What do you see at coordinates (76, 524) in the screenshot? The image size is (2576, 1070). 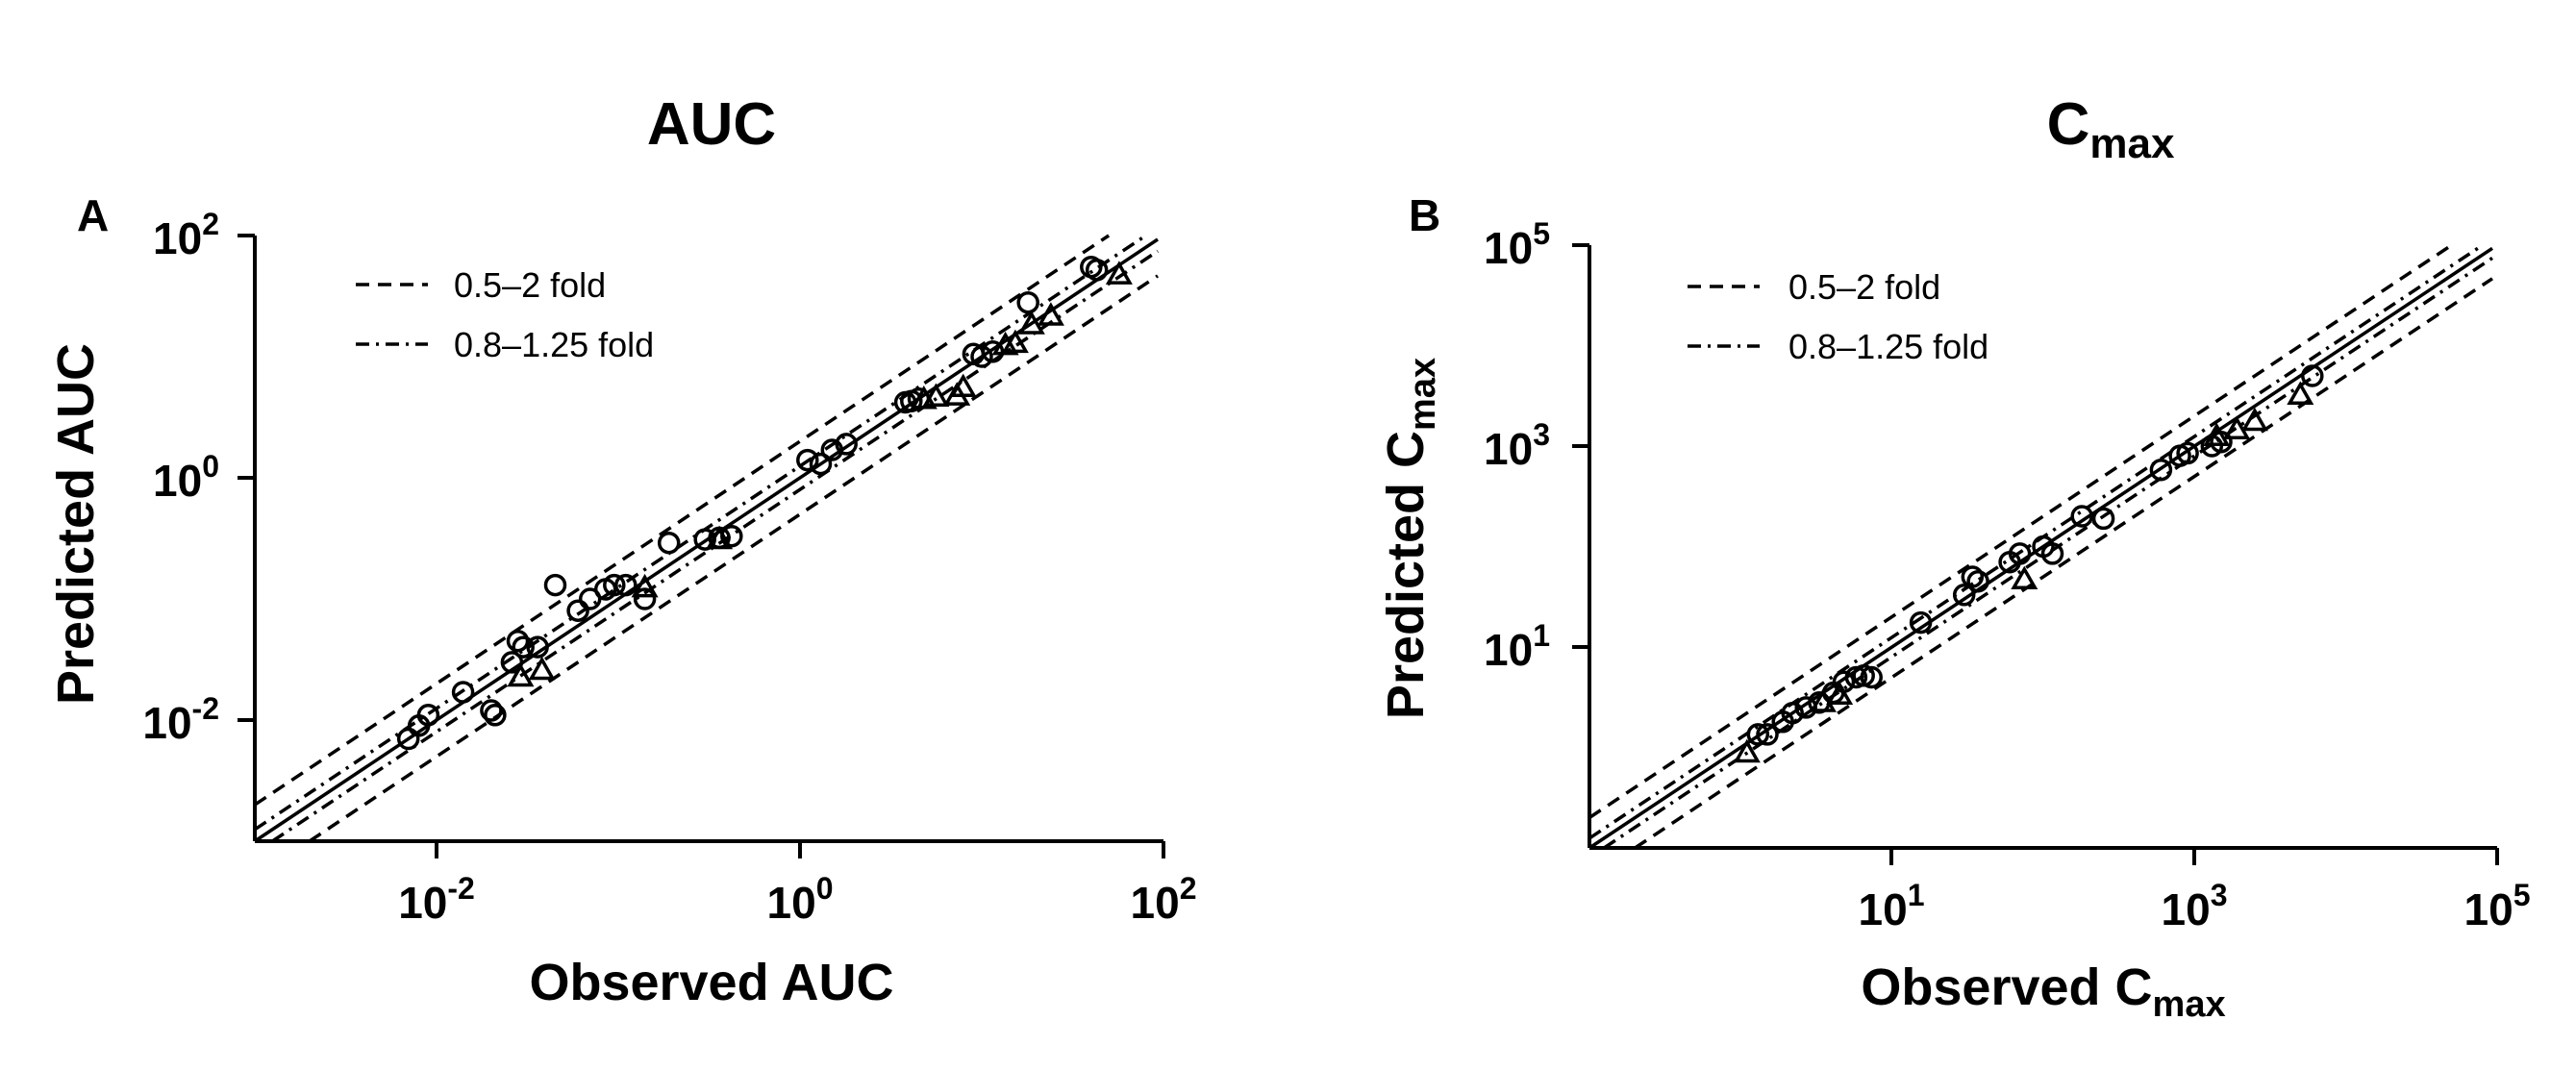 I see `y-axis-label: Predicted AUC` at bounding box center [76, 524].